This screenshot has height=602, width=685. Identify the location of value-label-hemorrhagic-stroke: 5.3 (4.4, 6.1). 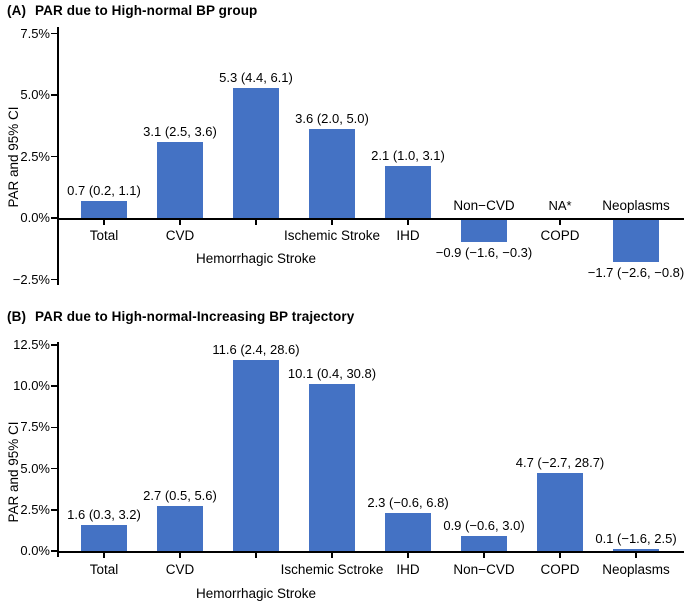
(256, 77).